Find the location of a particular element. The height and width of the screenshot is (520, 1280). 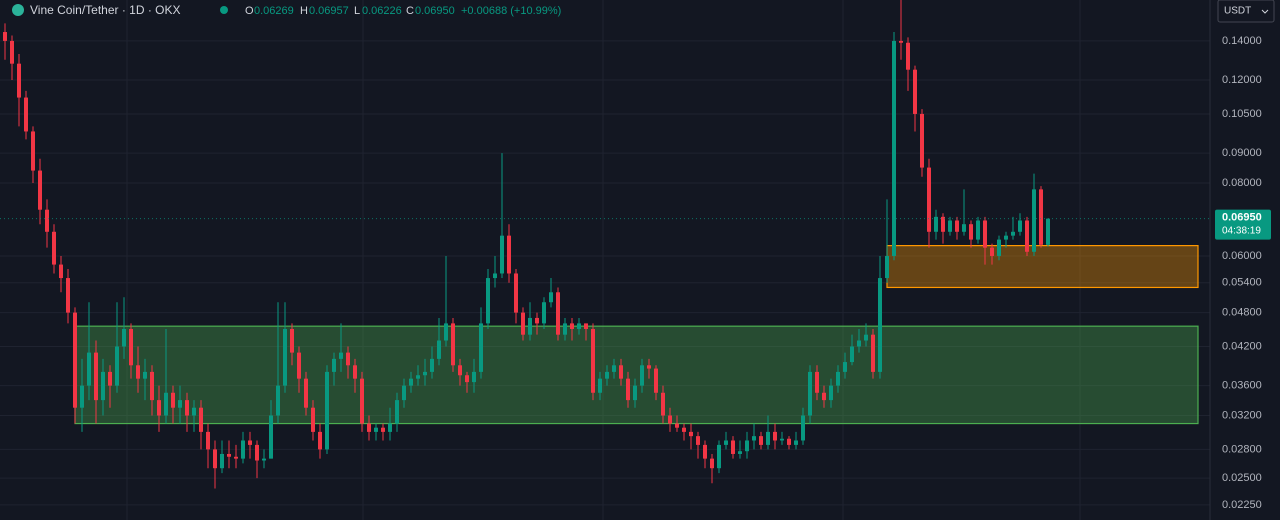

y-tick-label: 0.04800 is located at coordinates (1242, 313).